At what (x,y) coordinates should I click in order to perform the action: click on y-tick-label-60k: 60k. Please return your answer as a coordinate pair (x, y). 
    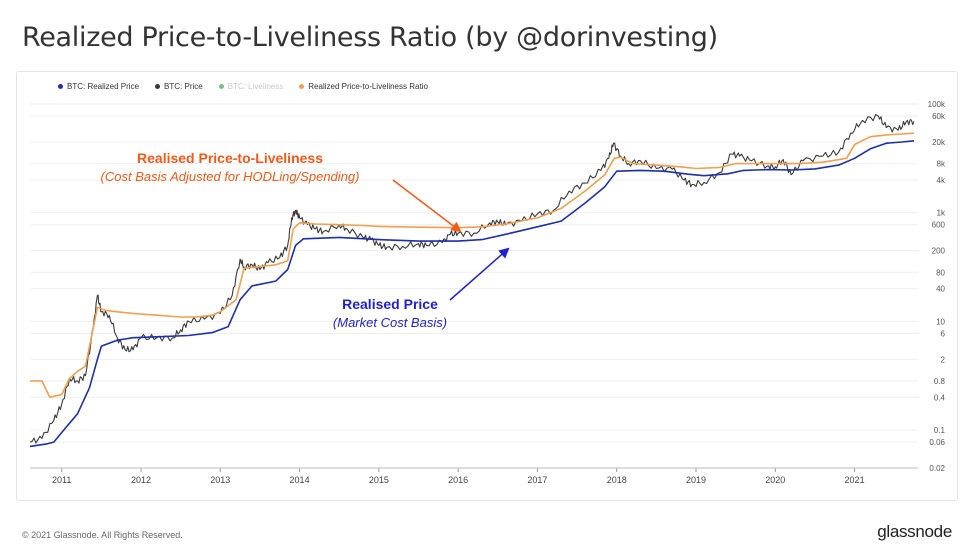
    Looking at the image, I should click on (939, 116).